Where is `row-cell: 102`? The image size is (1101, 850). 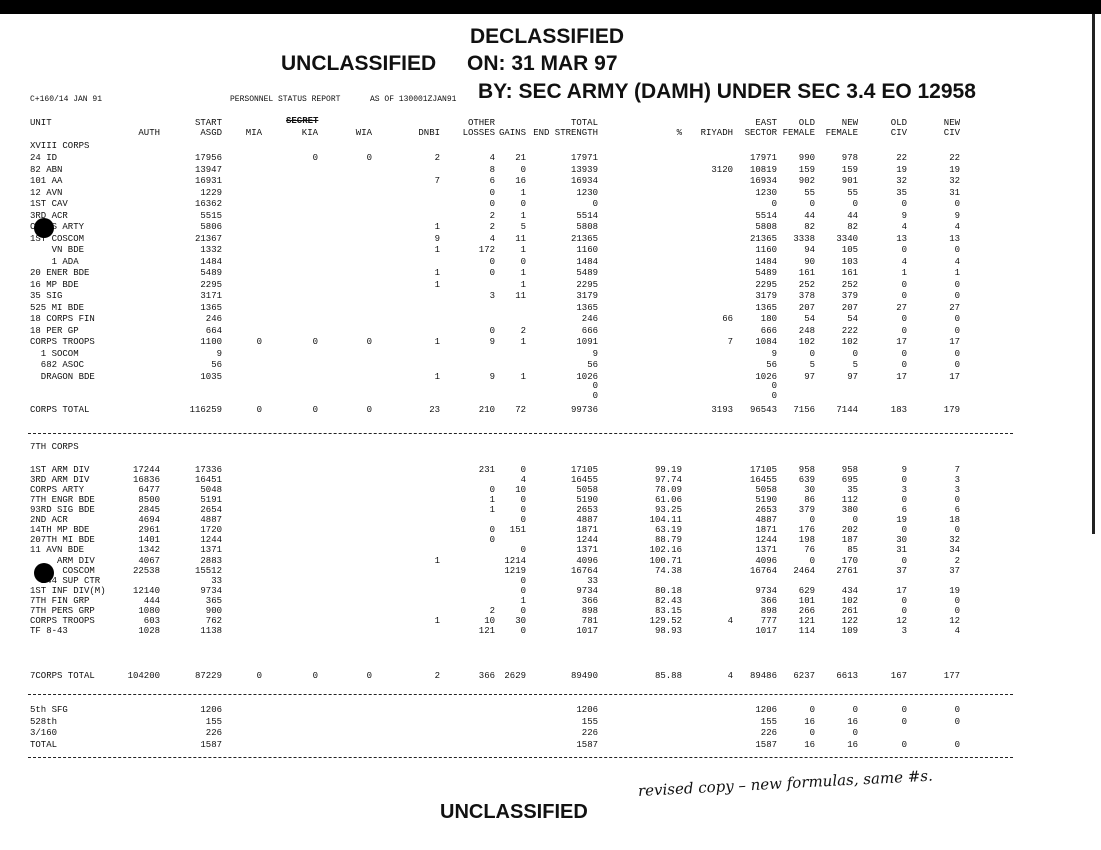 row-cell: 102 is located at coordinates (849, 600).